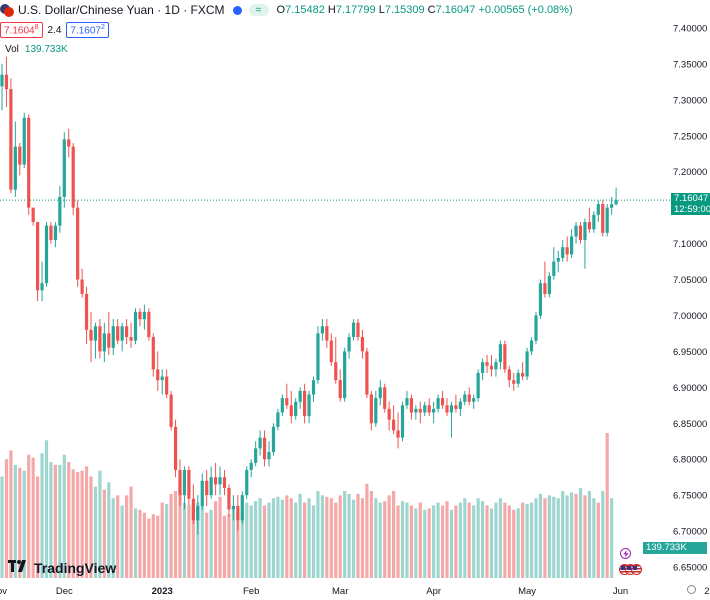 Image resolution: width=710 pixels, height=600 pixels. Describe the element at coordinates (455, 10) in the screenshot. I see `close-value: 7.16047` at that location.